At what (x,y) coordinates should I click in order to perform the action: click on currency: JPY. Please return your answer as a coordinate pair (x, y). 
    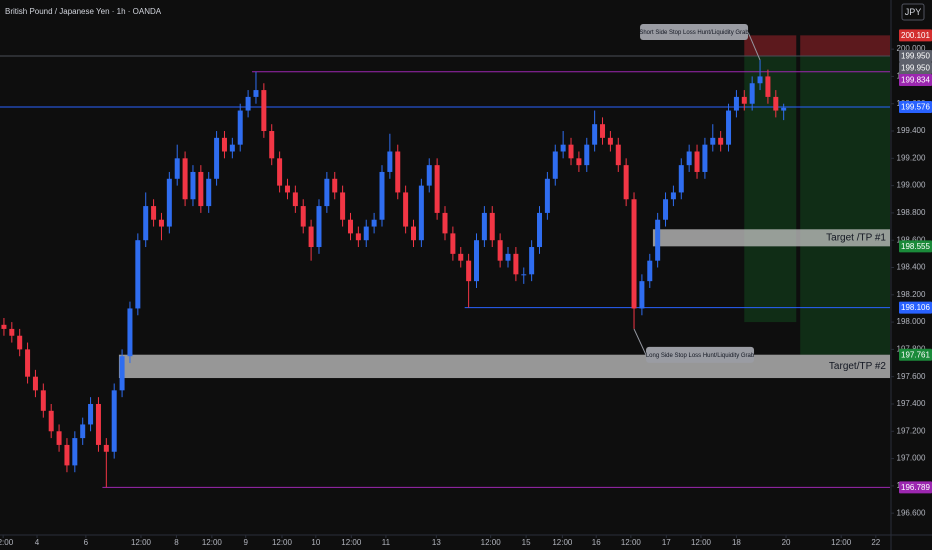
    Looking at the image, I should click on (913, 12).